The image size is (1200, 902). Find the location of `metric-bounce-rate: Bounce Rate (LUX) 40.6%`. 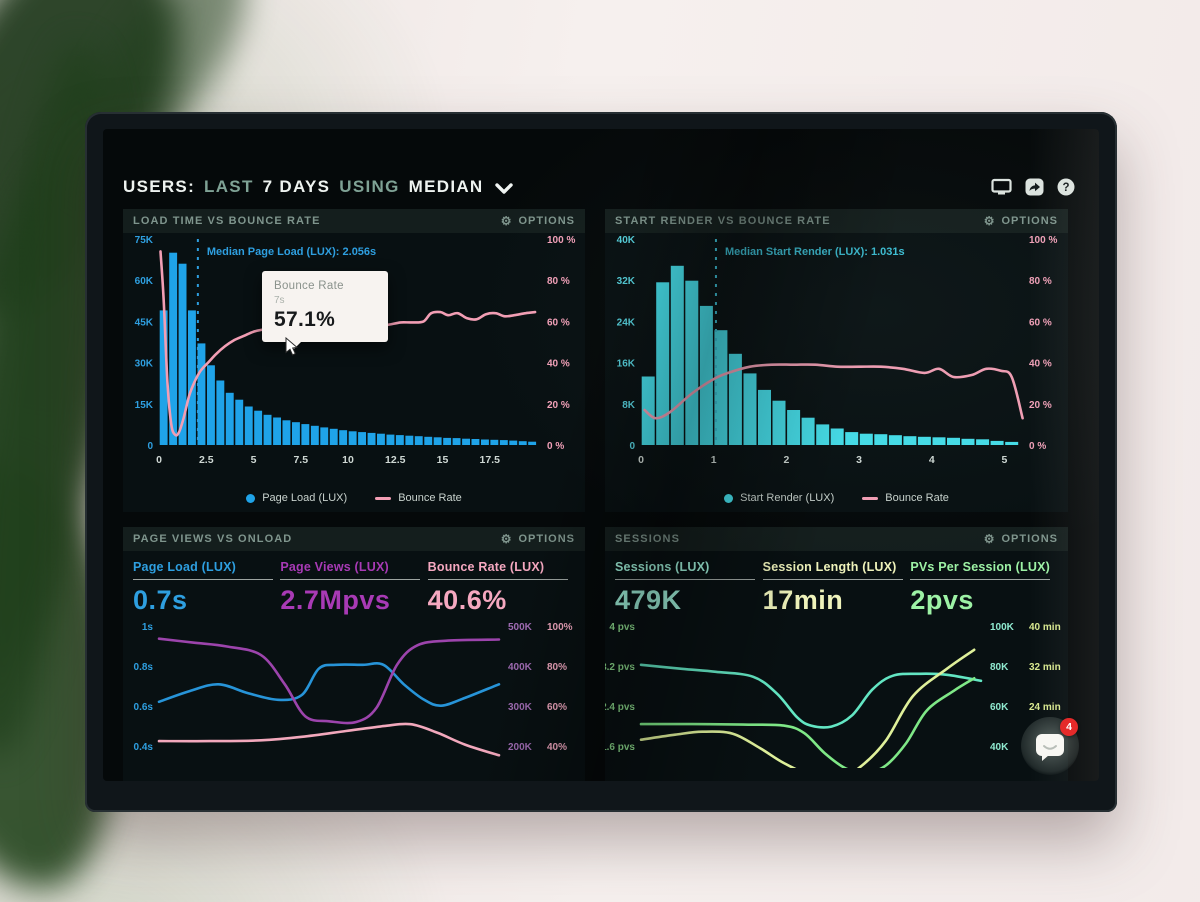

metric-bounce-rate: Bounce Rate (LUX) 40.6% is located at coordinates (500, 588).